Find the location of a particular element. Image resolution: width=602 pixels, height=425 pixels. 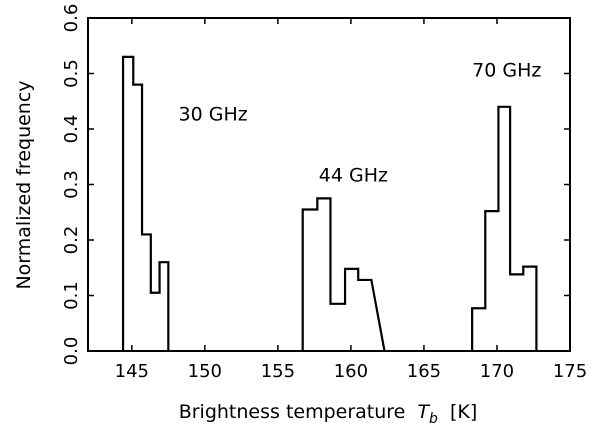

annotation-2: 70 GHz is located at coordinates (506, 70).